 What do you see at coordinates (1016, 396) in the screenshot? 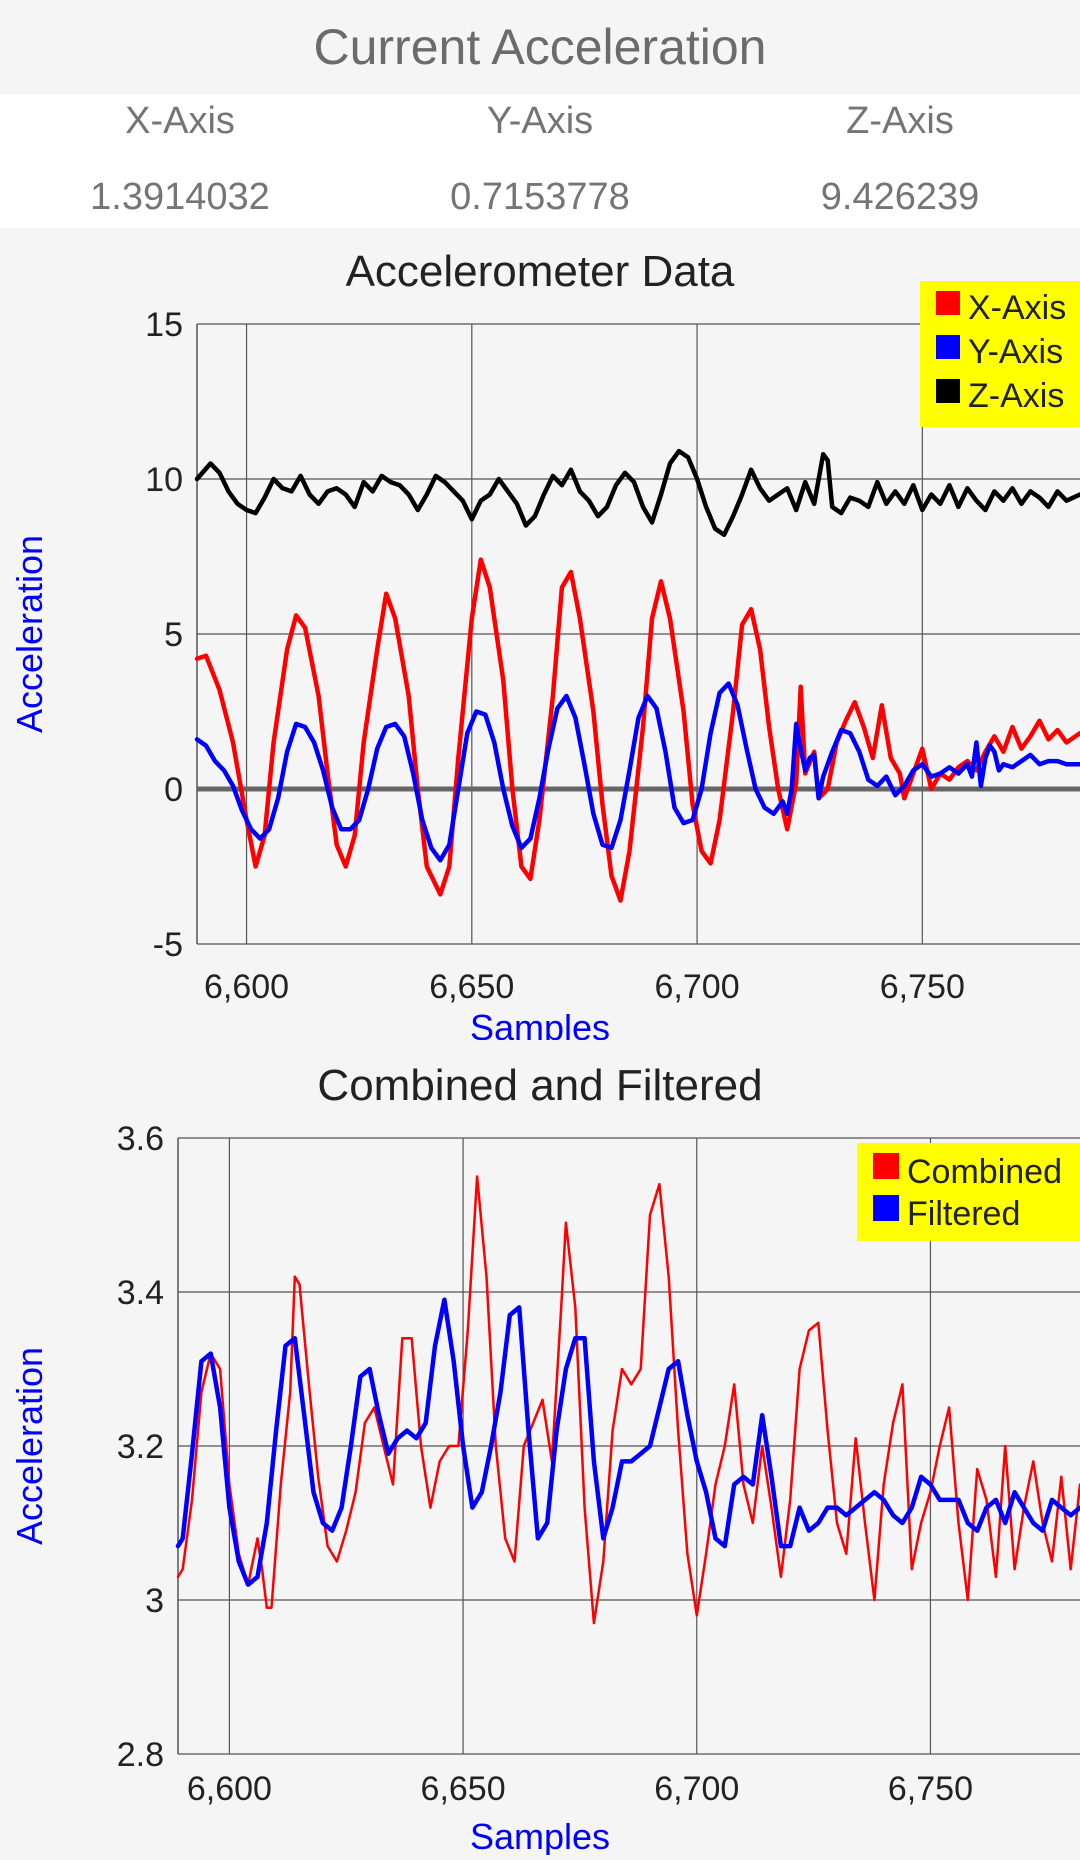
I see `legend-label: Z-Axis` at bounding box center [1016, 396].